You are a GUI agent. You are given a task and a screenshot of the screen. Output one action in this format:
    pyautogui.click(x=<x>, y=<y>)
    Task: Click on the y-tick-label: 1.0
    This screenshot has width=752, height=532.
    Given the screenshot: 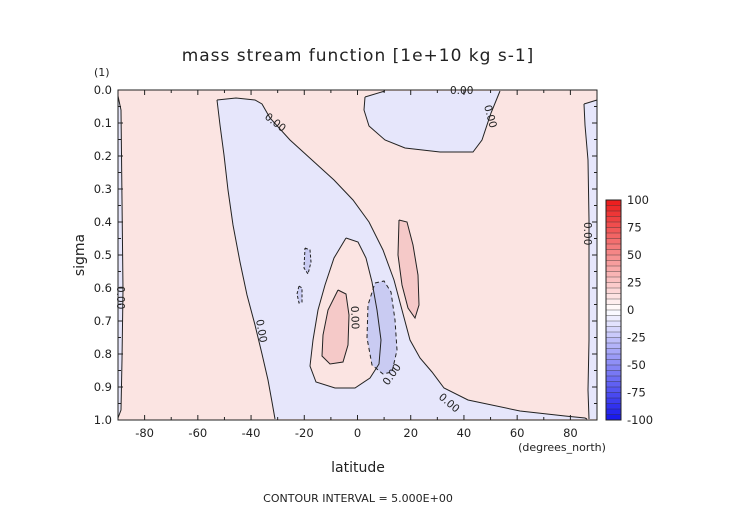 What is the action you would take?
    pyautogui.click(x=103, y=420)
    